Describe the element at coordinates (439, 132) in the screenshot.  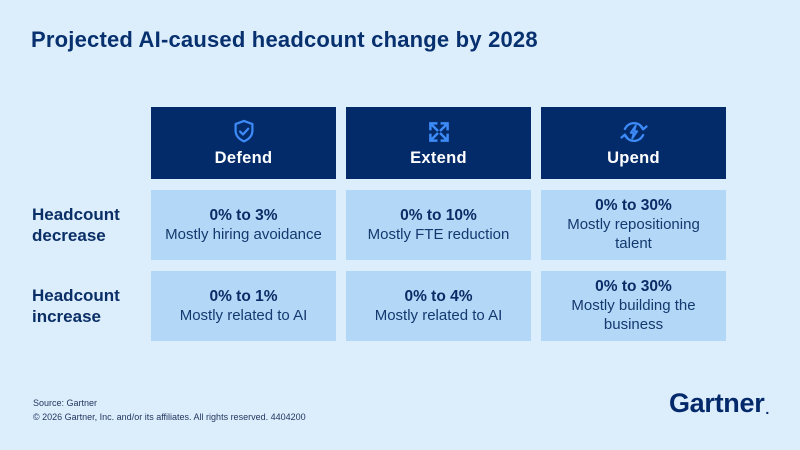
I see `expand-arrows-icon` at that location.